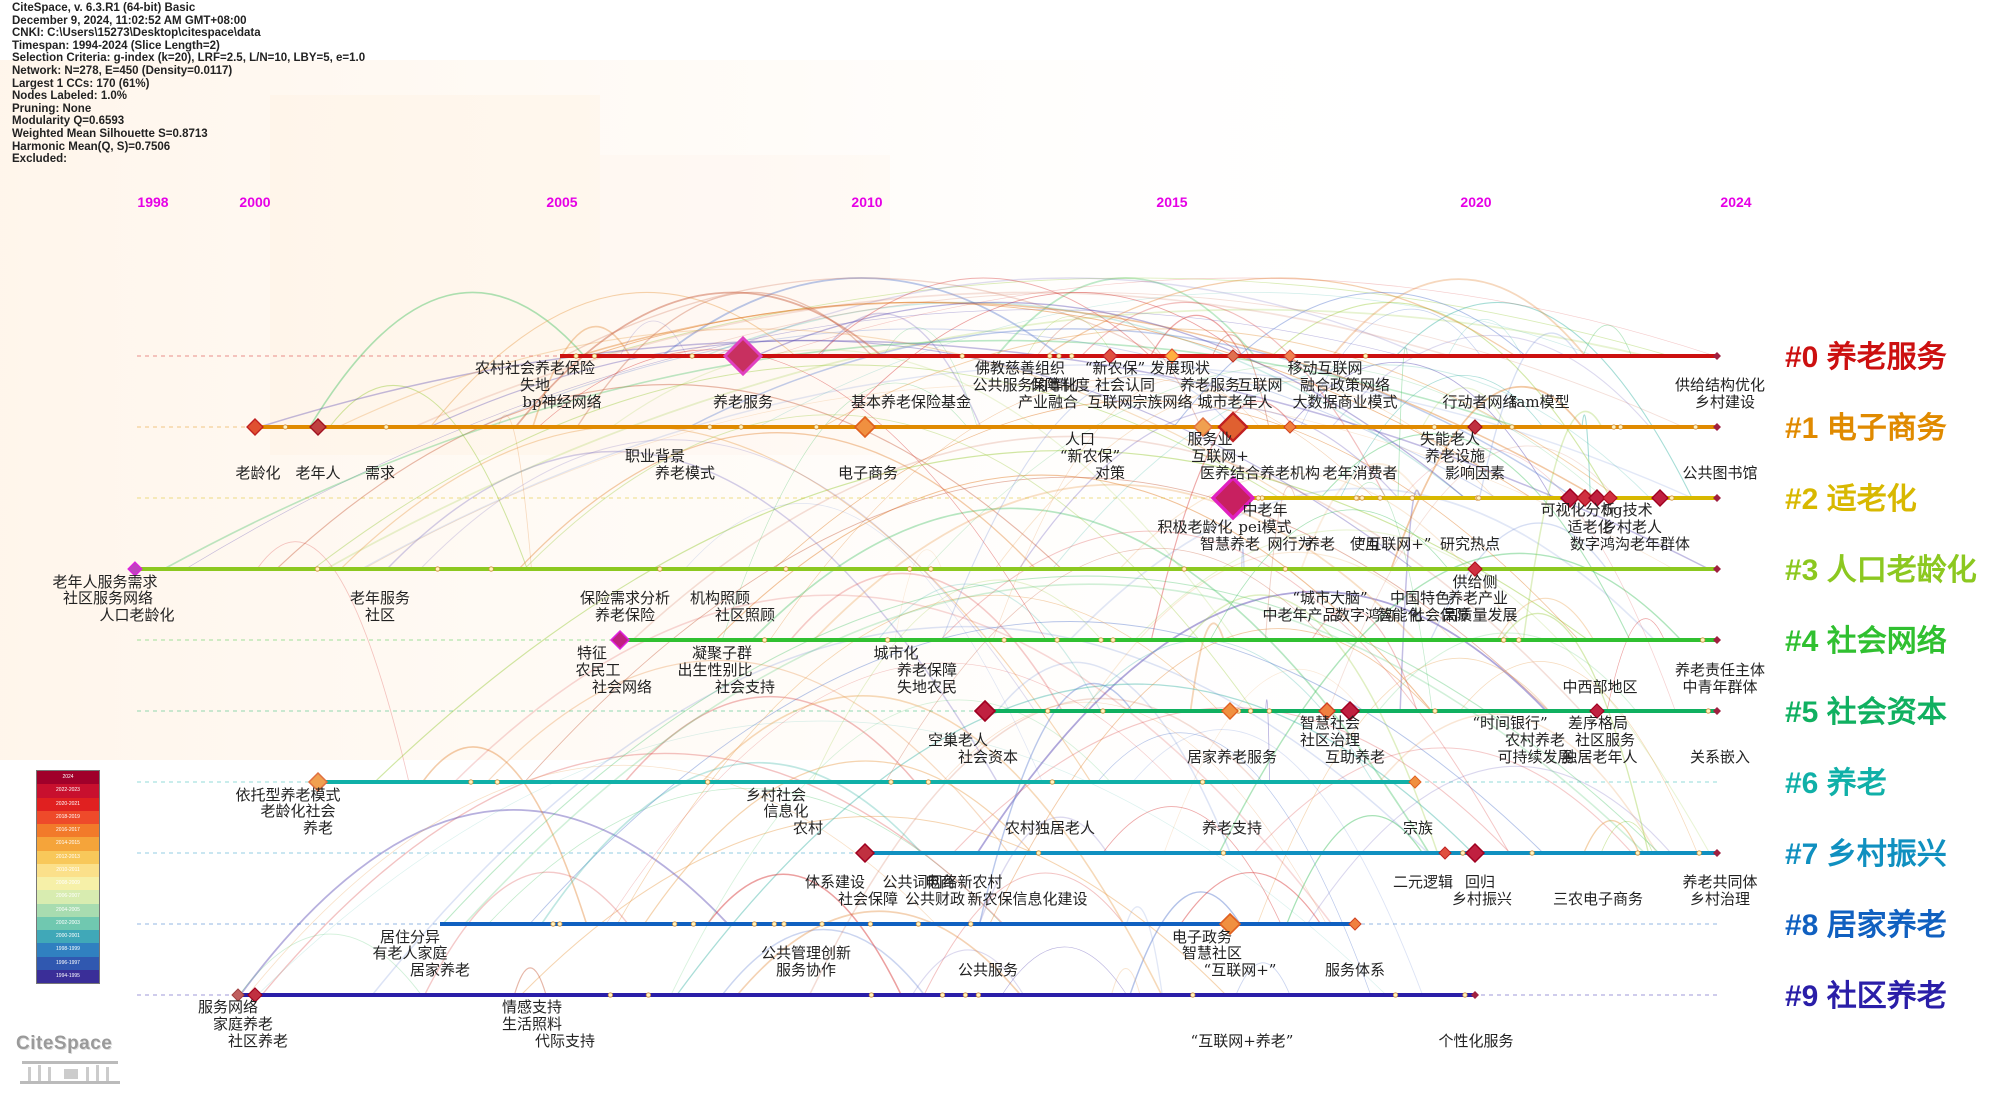  Describe the element at coordinates (561, 402) in the screenshot. I see `keyword-label: bp神经网络` at that location.